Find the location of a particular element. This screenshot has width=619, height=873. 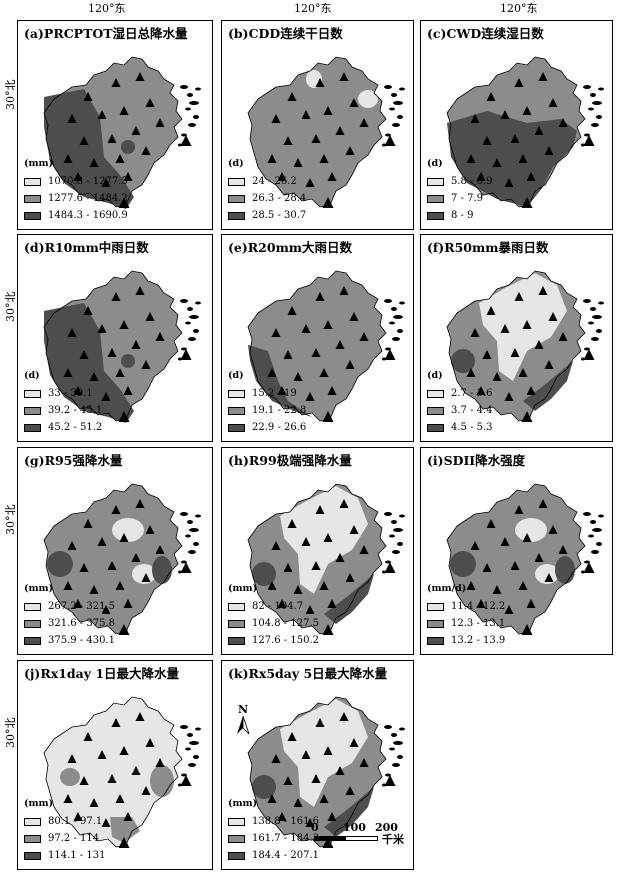

legend-entry: 321.6 - 375.8 is located at coordinates (69, 623).